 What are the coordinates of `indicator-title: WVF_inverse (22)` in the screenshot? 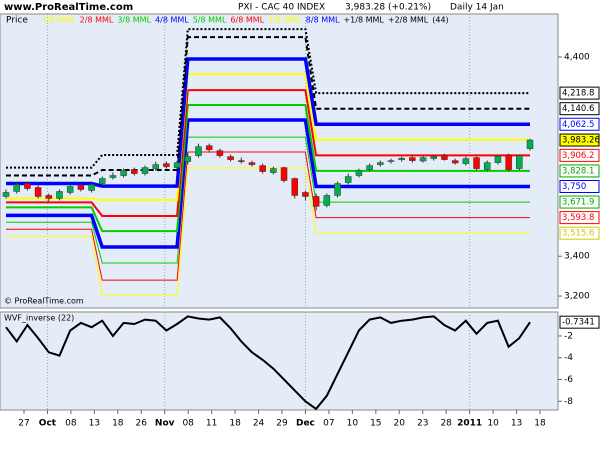 It's located at (39, 318).